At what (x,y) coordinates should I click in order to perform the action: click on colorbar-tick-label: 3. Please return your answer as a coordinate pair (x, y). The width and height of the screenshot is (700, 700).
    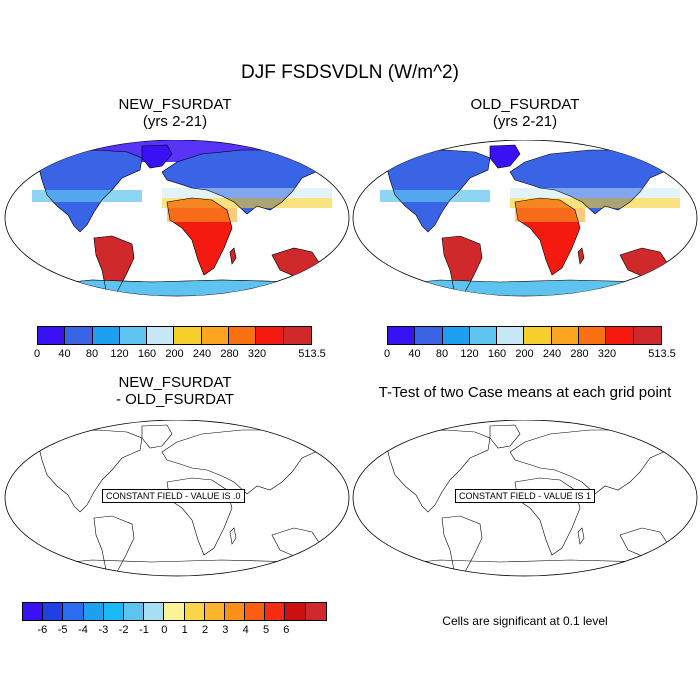
    Looking at the image, I should click on (225, 630).